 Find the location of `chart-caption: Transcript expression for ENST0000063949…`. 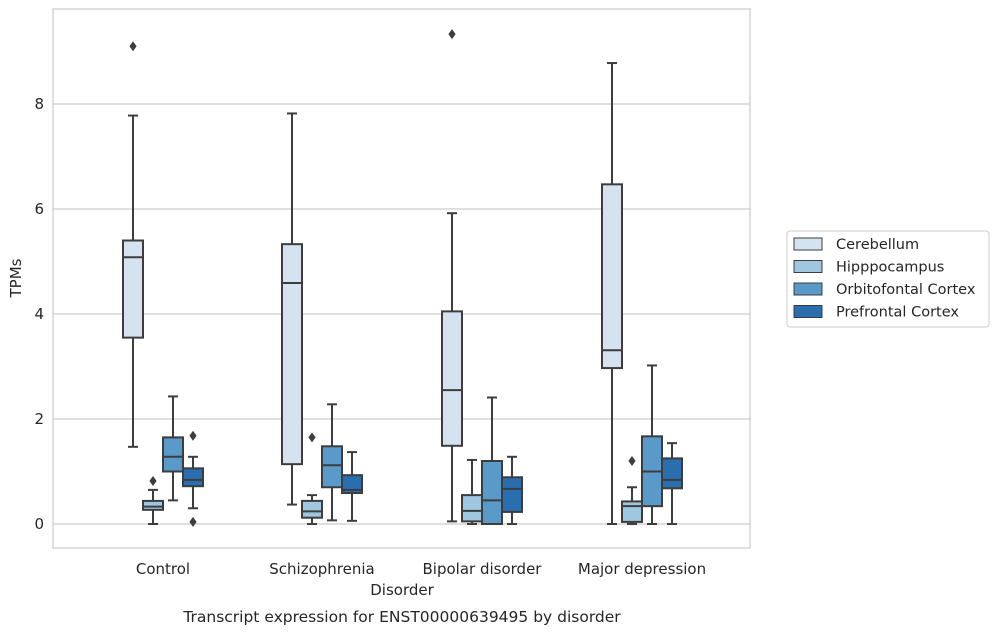

chart-caption: Transcript expression for ENST0000063949… is located at coordinates (401, 617).